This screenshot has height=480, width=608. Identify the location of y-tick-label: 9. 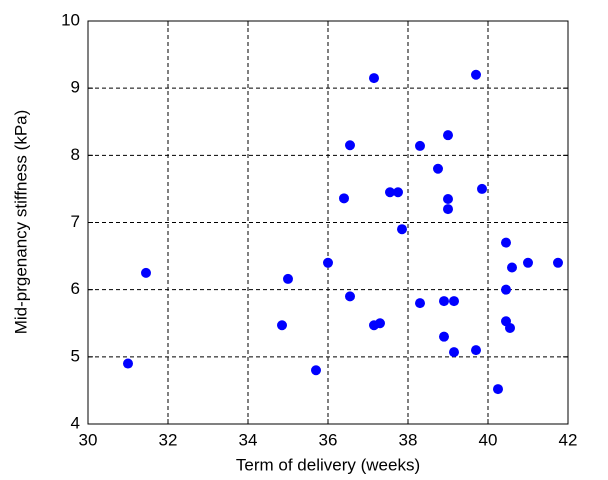
(75, 87).